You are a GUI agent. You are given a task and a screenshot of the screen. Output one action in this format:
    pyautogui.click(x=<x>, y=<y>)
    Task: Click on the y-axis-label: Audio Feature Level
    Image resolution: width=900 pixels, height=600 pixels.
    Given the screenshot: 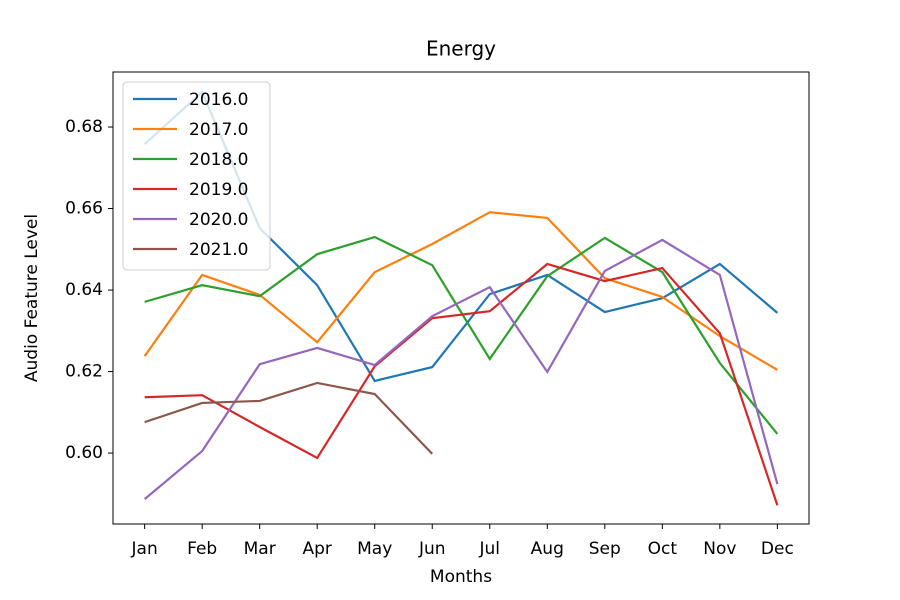 What is the action you would take?
    pyautogui.click(x=32, y=298)
    